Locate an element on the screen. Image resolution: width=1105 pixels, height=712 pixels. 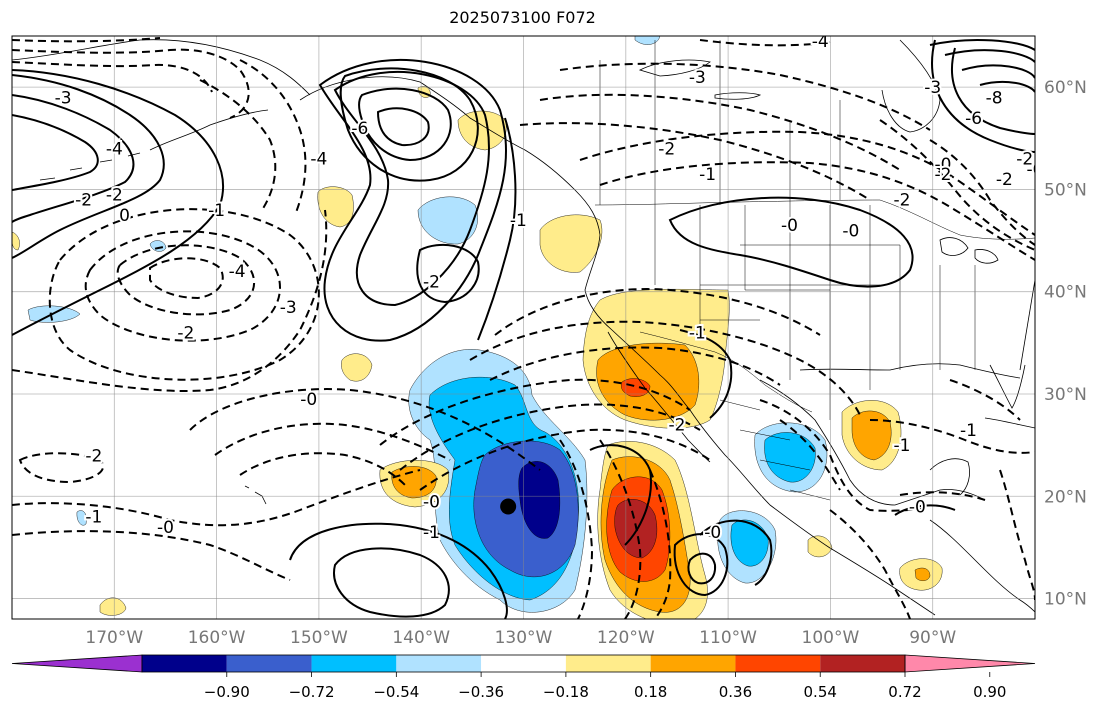
east-coast is located at coordinates (1027, 325).